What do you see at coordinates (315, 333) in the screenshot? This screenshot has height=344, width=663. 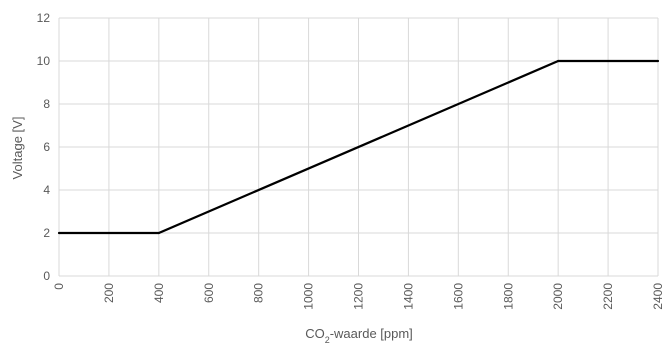 I see `x-axis-title-pre: CO` at bounding box center [315, 333].